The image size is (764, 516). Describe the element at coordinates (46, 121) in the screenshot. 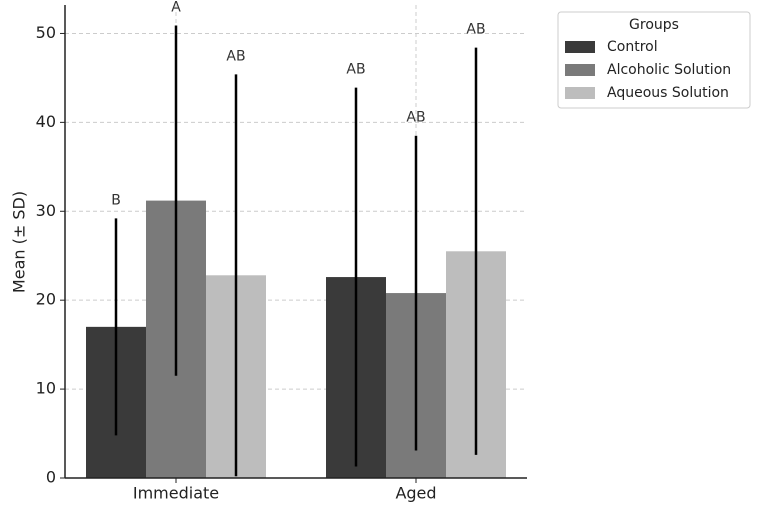

I see `y-tick-label: 40` at that location.